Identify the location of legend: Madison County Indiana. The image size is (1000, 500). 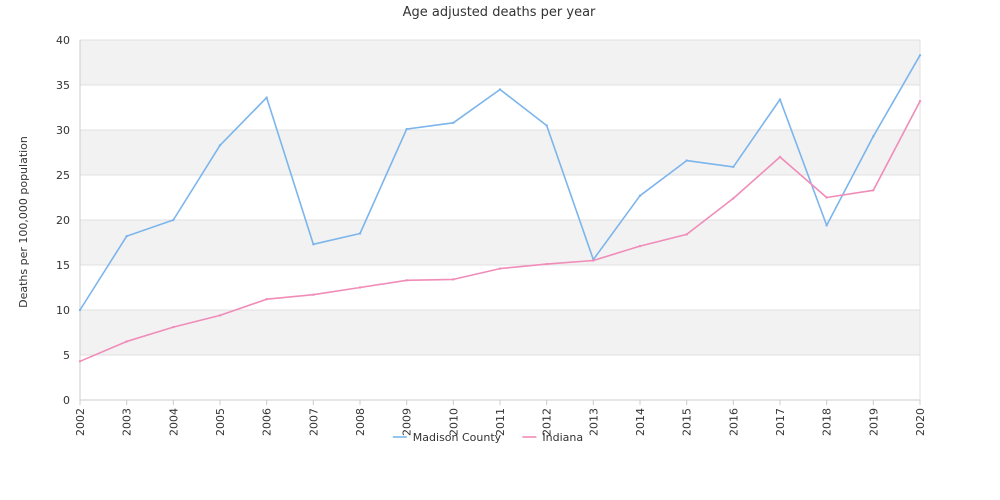
(487, 437).